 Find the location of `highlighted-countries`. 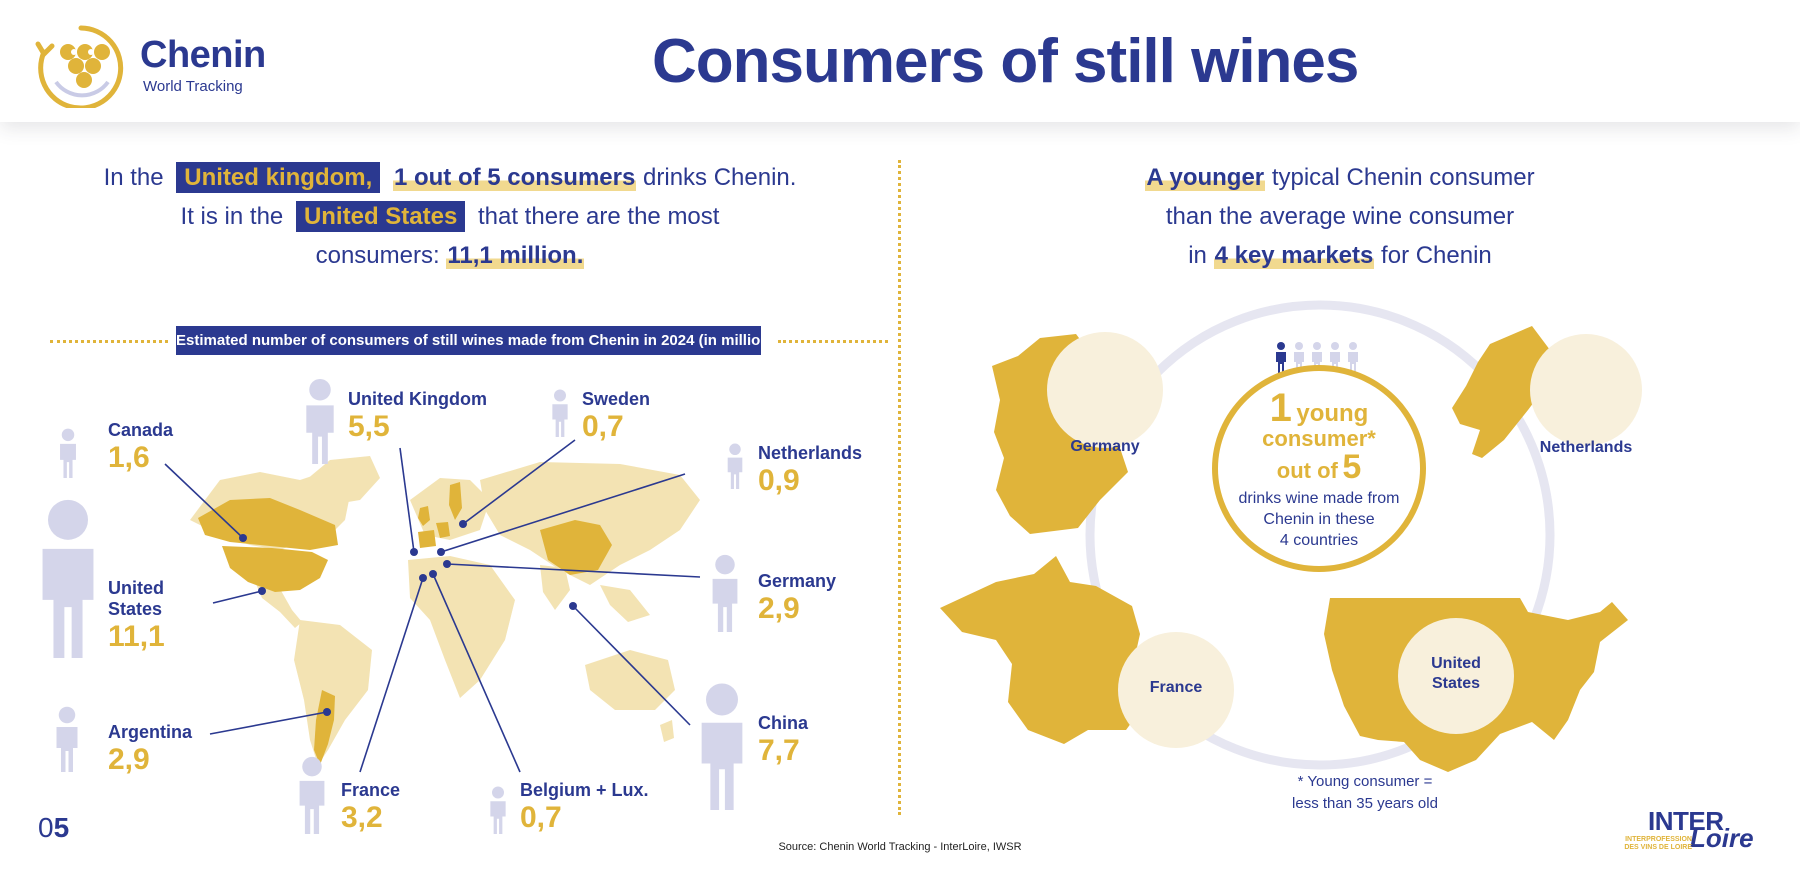

highlighted-countries is located at coordinates (405, 623).